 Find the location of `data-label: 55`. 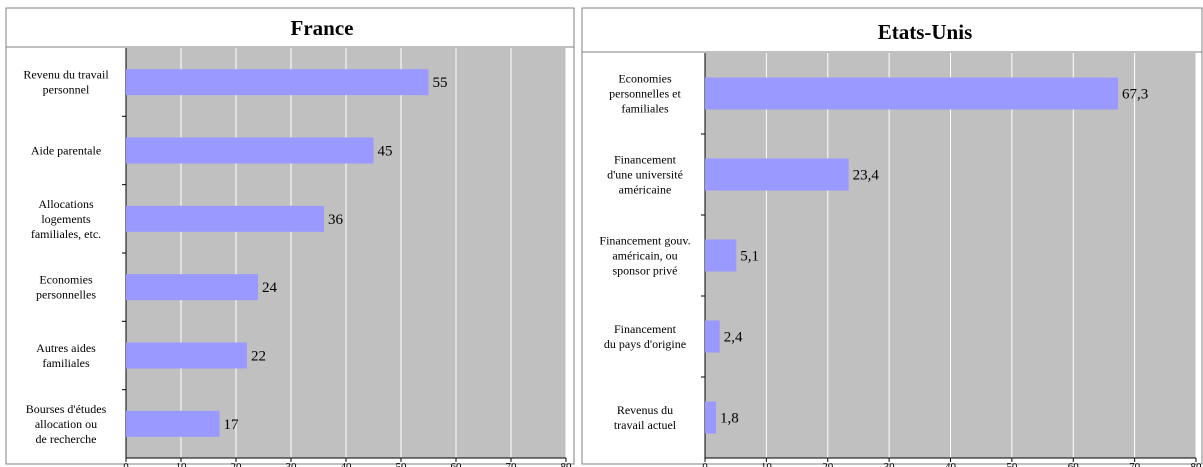

data-label: 55 is located at coordinates (440, 83).